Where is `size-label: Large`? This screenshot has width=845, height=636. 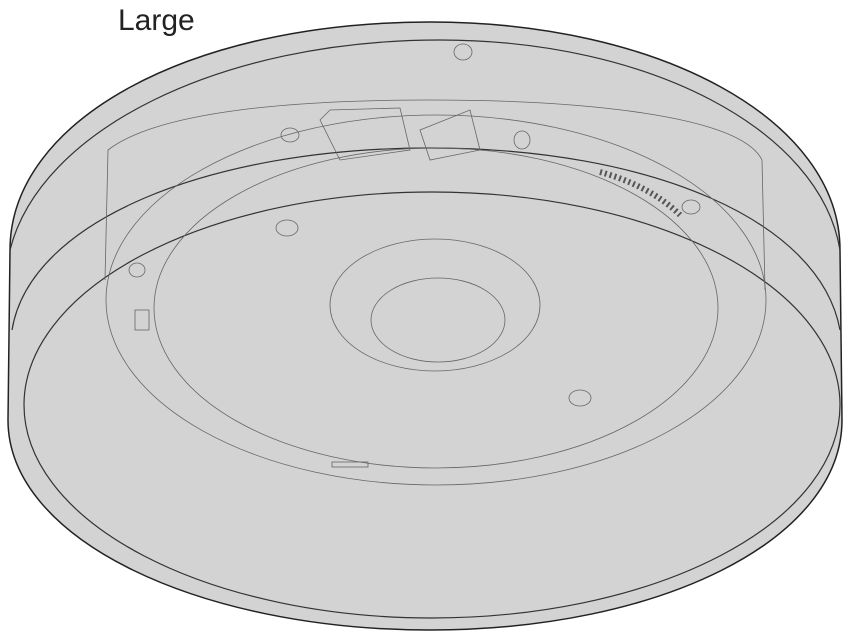
size-label: Large is located at coordinates (156, 20).